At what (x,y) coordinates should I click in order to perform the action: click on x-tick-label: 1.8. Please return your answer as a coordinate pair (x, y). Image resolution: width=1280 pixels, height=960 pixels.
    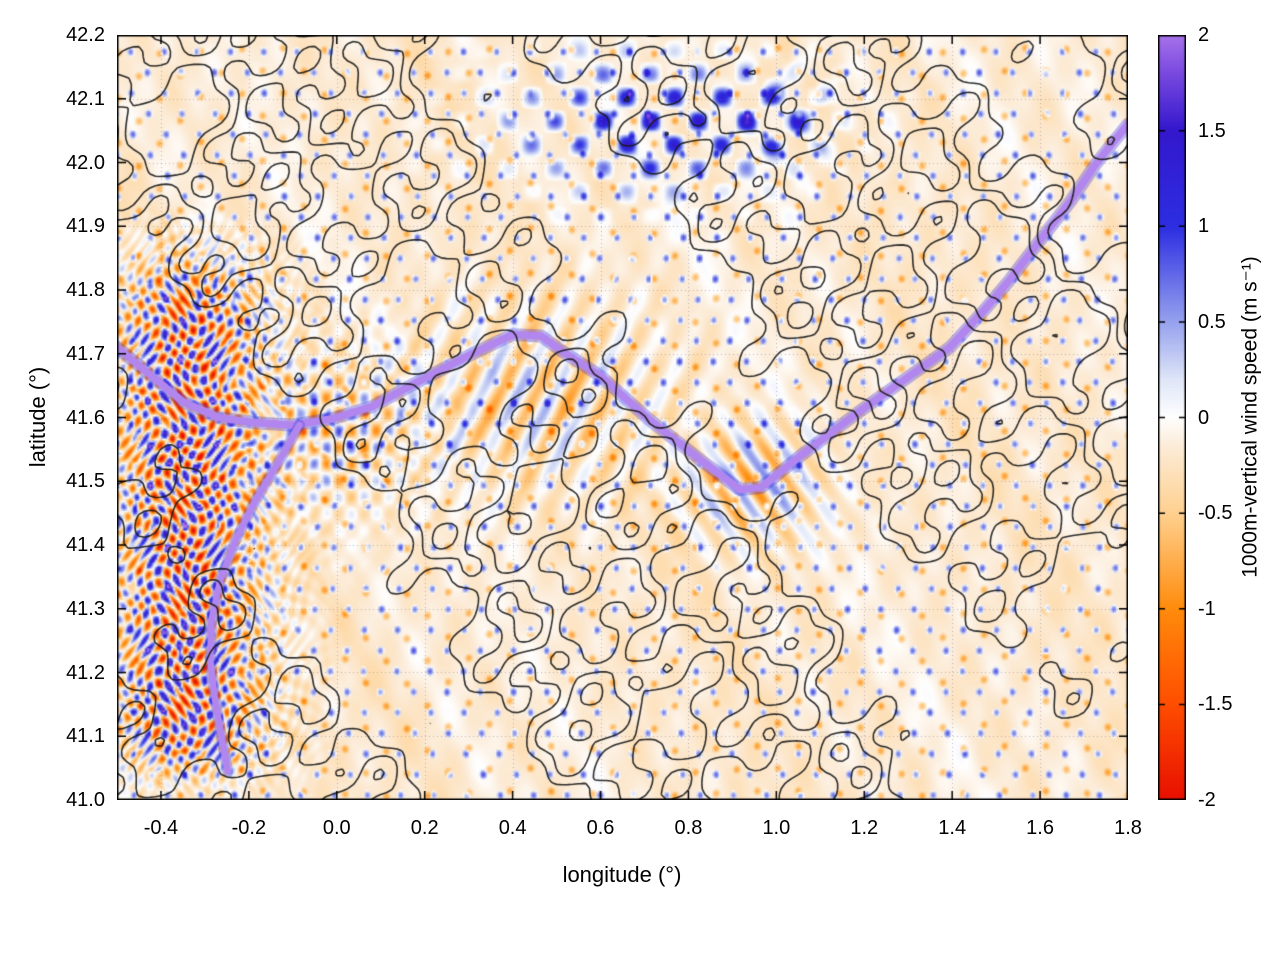
    Looking at the image, I should click on (1128, 828).